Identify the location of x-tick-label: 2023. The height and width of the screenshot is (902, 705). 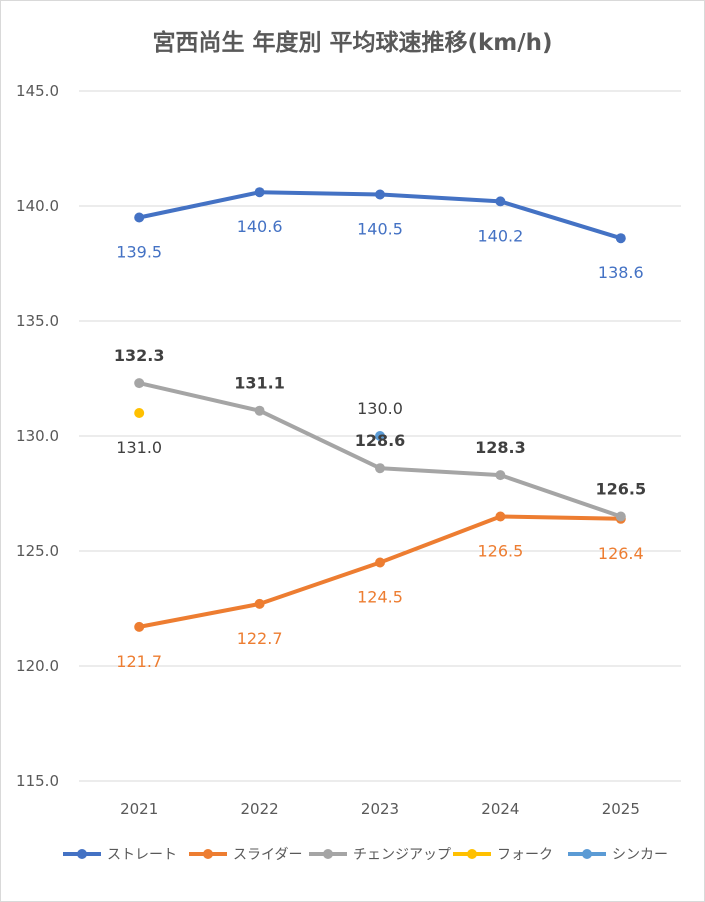
(380, 809).